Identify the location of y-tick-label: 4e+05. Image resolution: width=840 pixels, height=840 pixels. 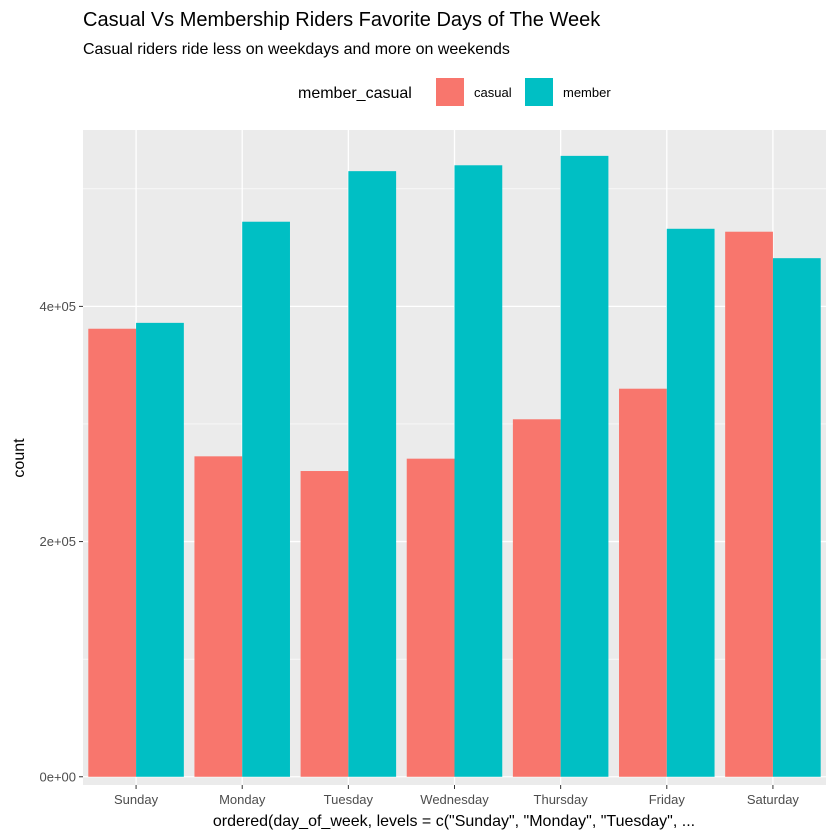
(57, 306).